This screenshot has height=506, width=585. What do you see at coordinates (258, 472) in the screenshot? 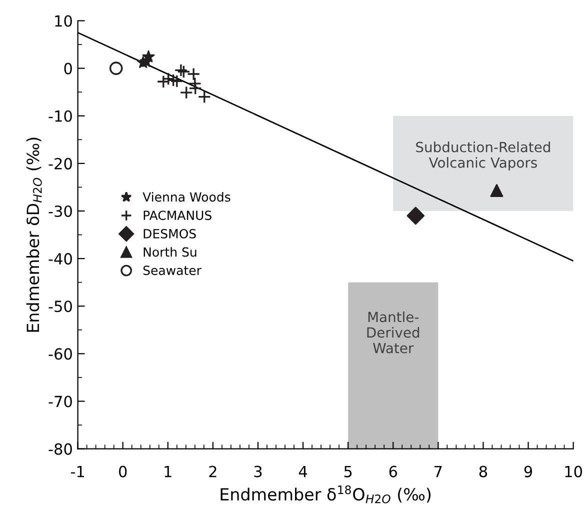
I see `x-tick-label: 3` at bounding box center [258, 472].